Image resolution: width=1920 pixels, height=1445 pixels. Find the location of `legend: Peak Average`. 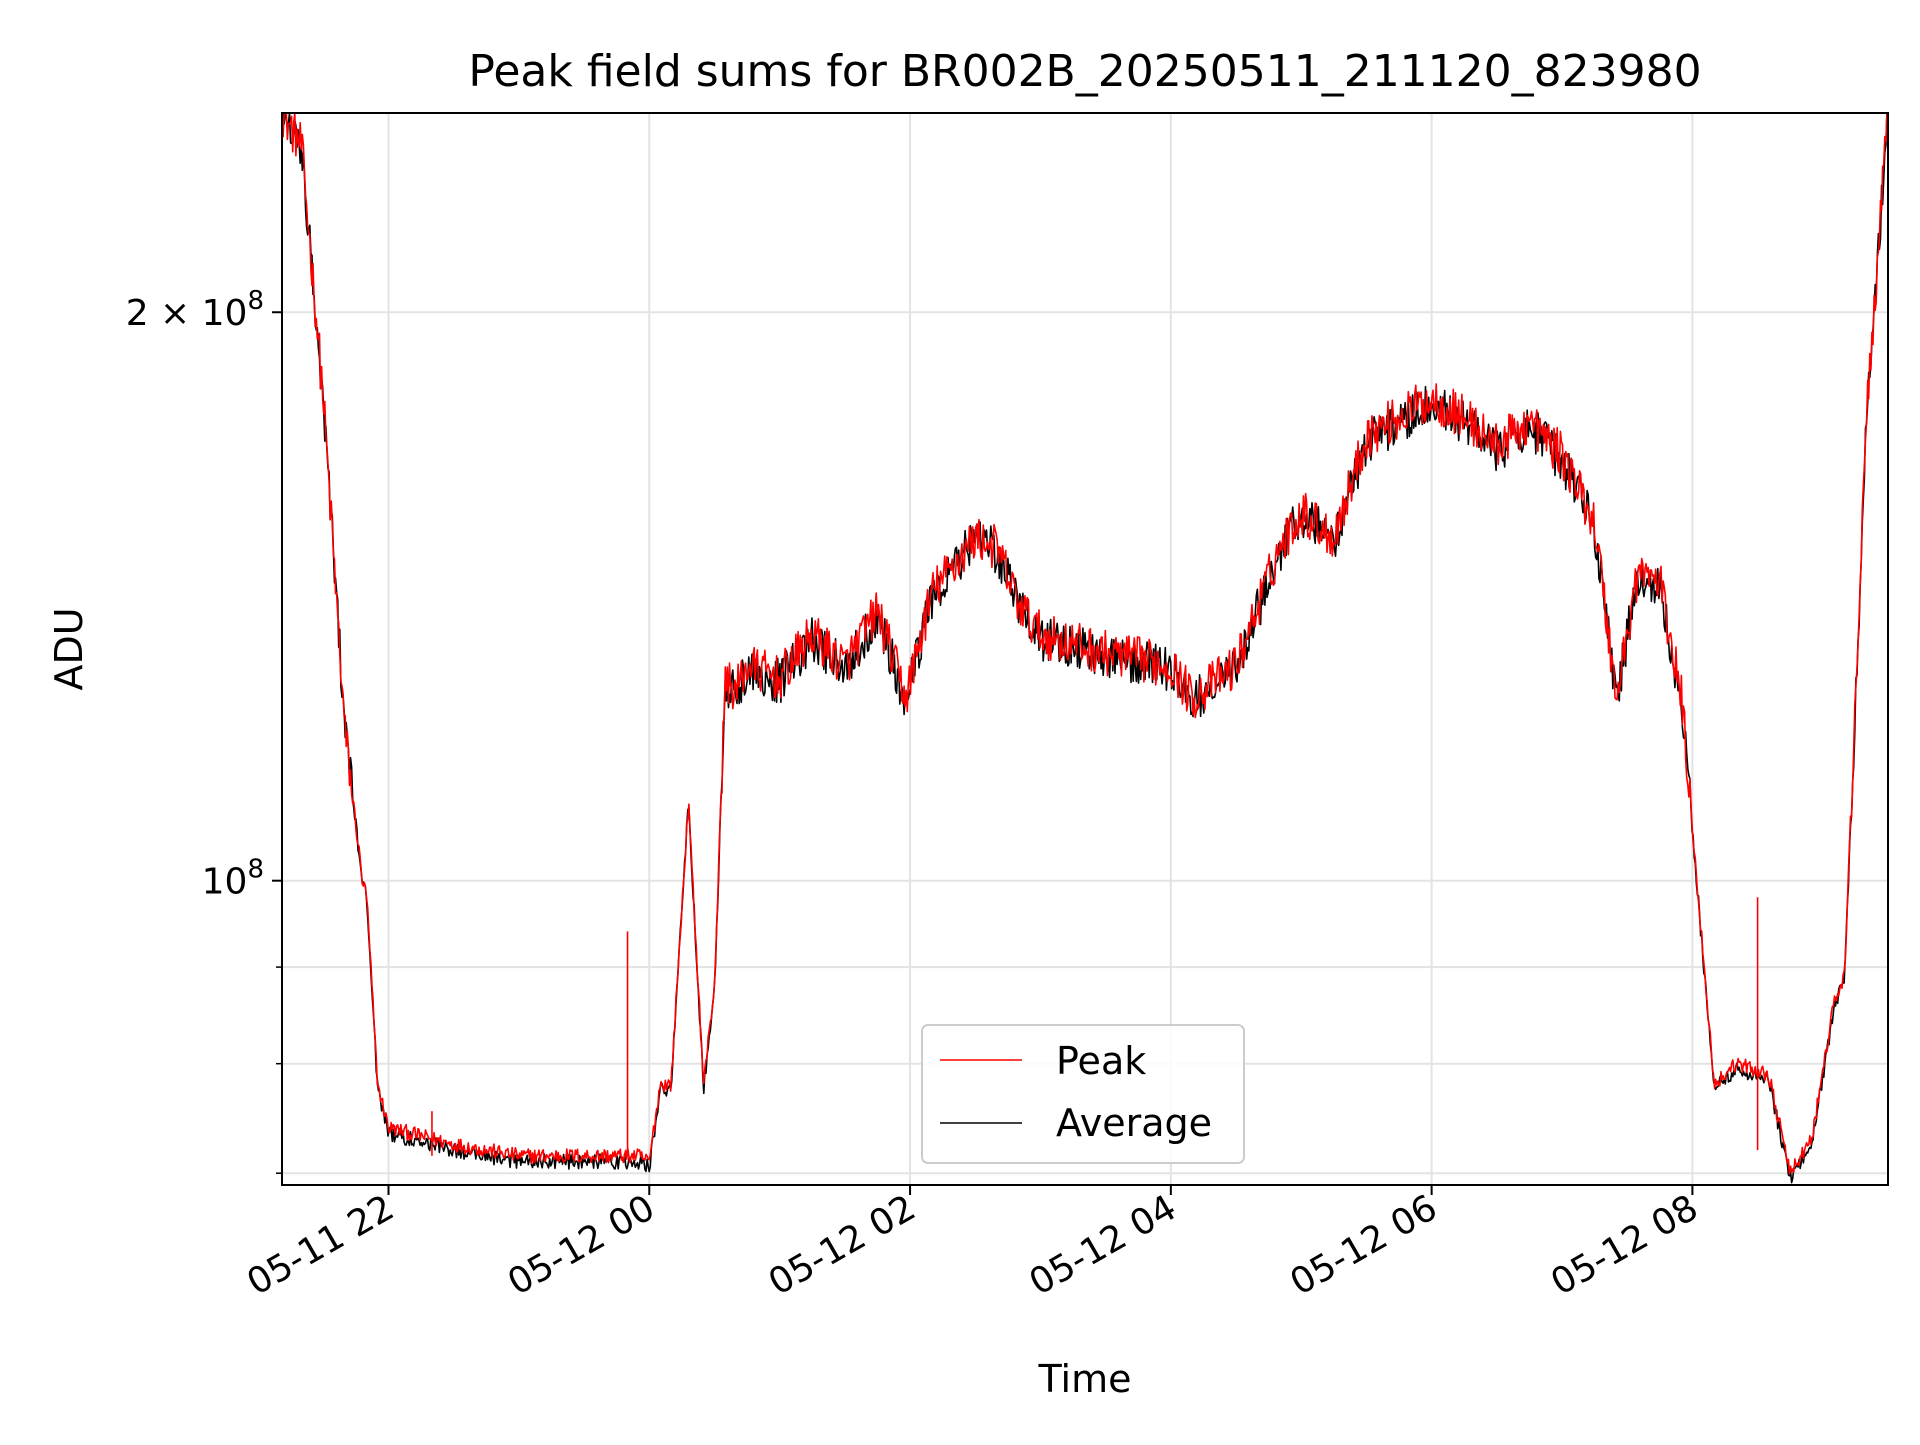

legend: Peak Average is located at coordinates (1083, 1094).